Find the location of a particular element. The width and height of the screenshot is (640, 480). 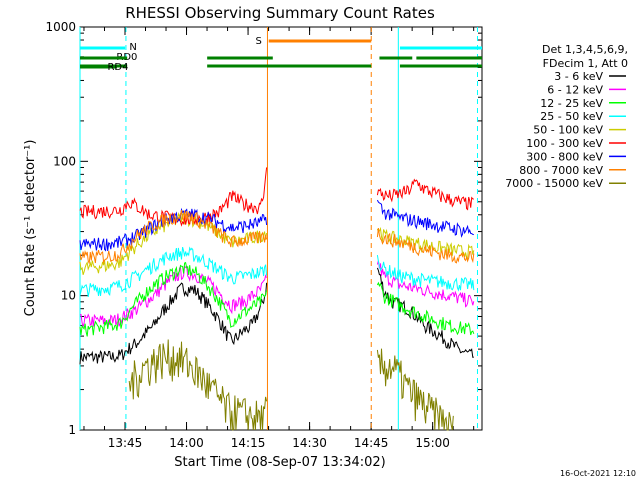

chart-title: RHESSI Observing Summary Count Rates is located at coordinates (280, 13).